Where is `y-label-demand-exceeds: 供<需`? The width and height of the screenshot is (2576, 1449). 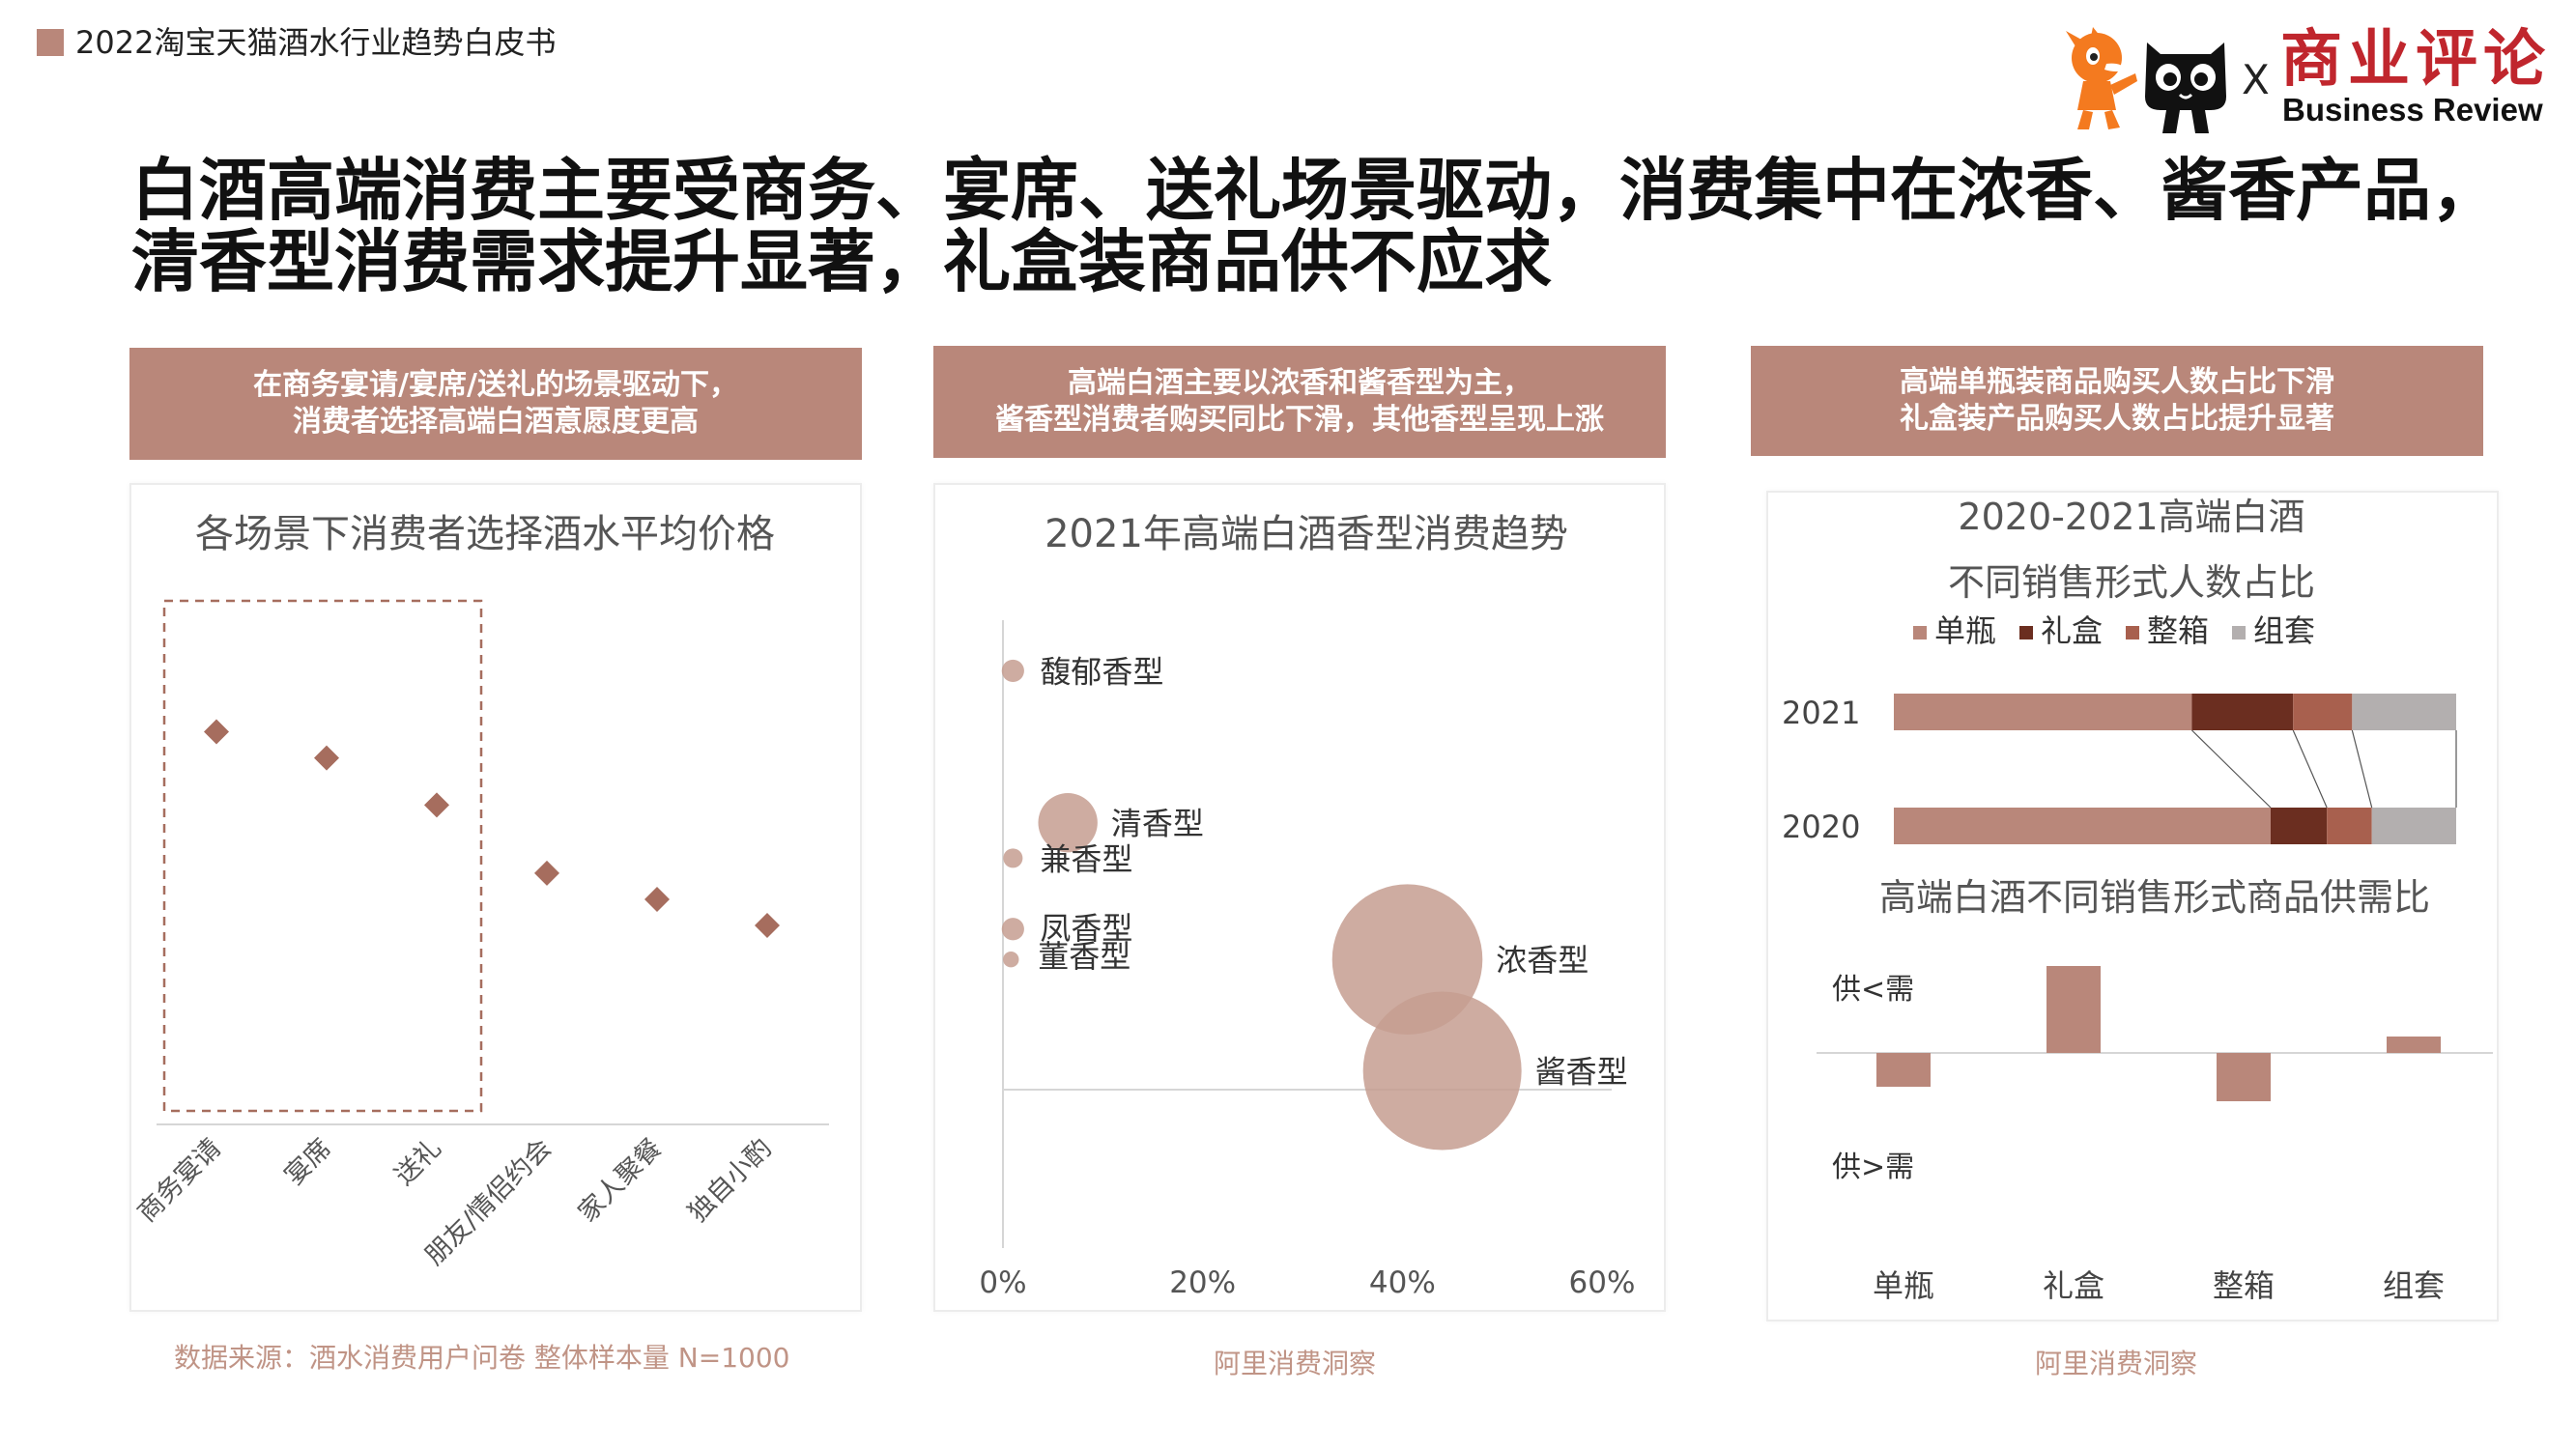 y-label-demand-exceeds: 供<需 is located at coordinates (1873, 990).